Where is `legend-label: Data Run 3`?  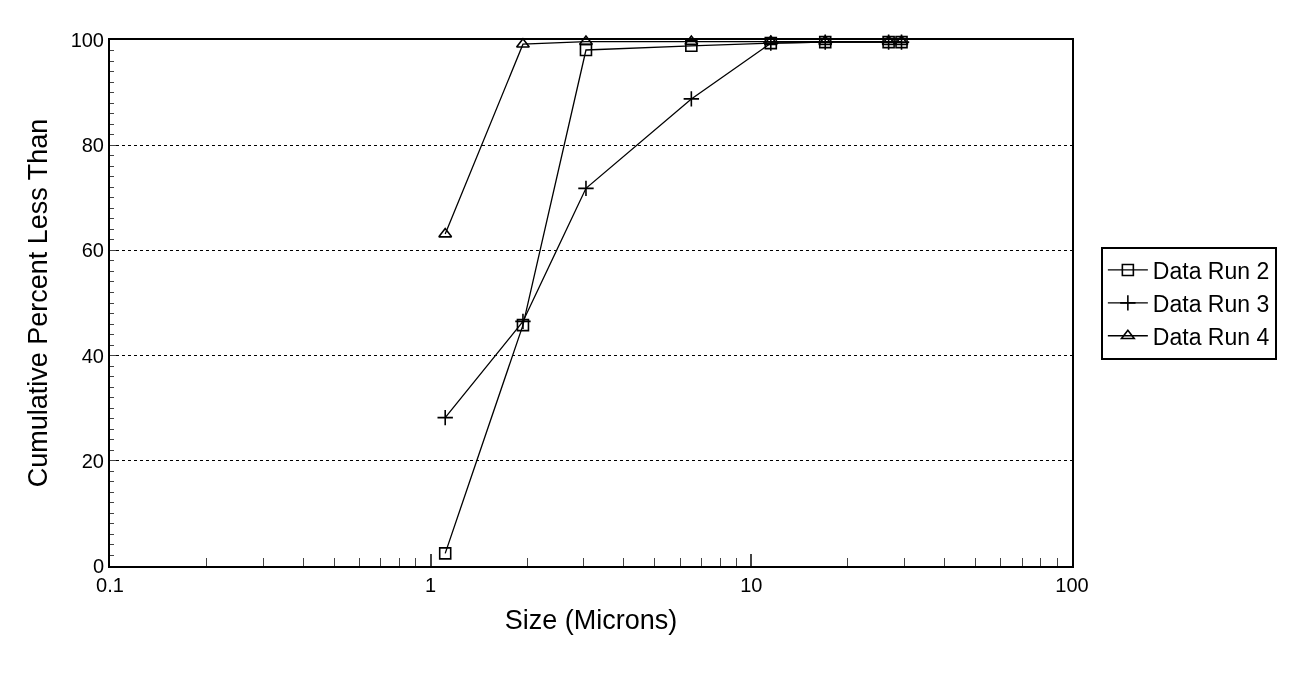
legend-label: Data Run 3 is located at coordinates (1211, 303).